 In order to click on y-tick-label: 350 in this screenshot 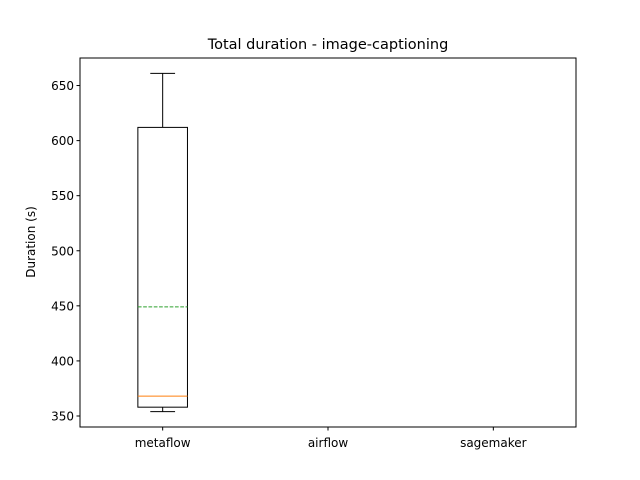, I will do `click(62, 416)`.